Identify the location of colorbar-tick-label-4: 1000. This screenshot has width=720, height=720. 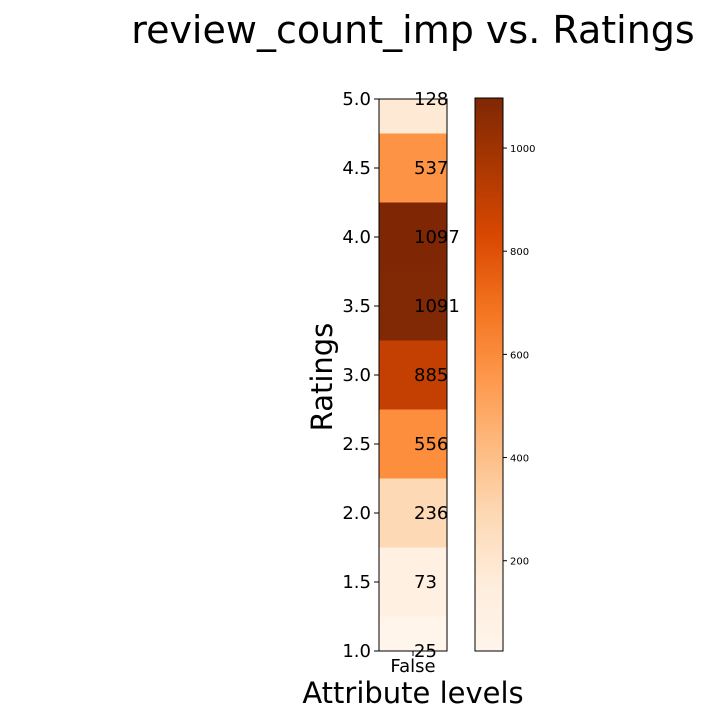
(522, 149).